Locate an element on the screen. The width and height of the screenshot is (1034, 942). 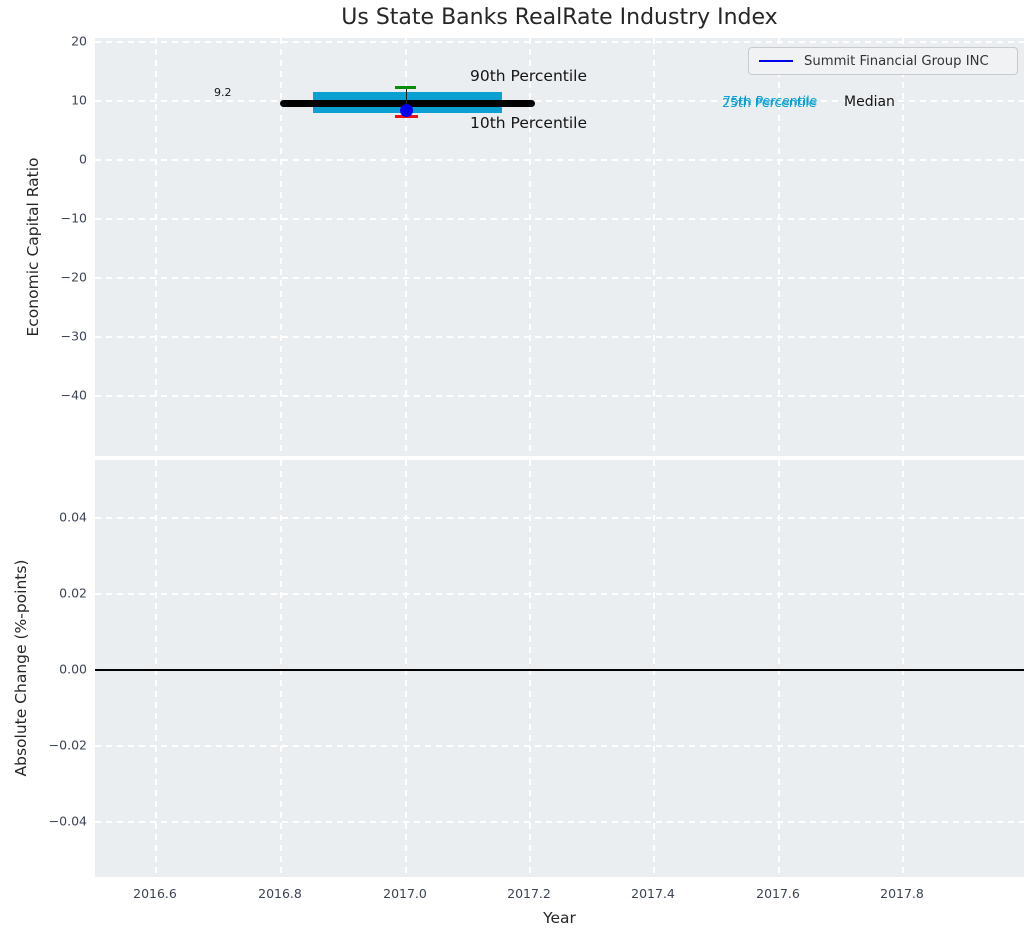
p90-cap is located at coordinates (405, 87).